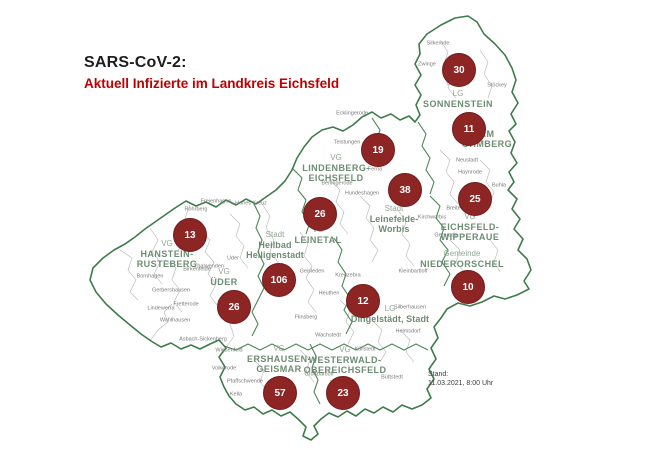 The image size is (668, 471). I want to click on town-label: Ecklingerode, so click(352, 113).